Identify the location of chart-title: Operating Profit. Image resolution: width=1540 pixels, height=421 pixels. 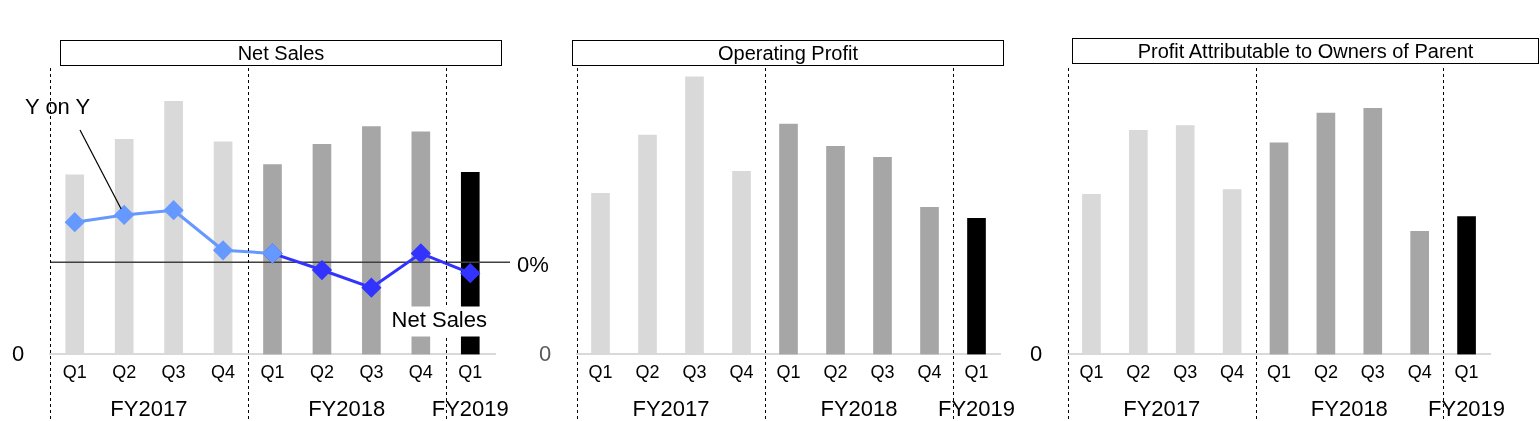
(788, 53).